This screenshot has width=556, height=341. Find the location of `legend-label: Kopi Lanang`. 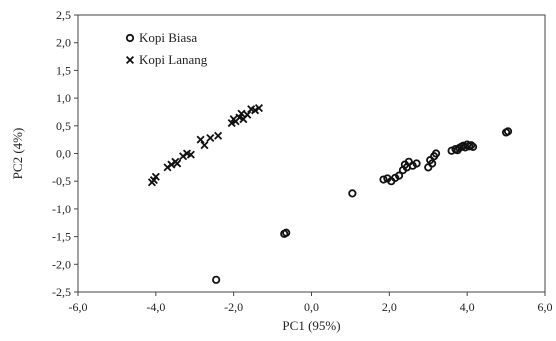

legend-label: Kopi Lanang is located at coordinates (173, 59).